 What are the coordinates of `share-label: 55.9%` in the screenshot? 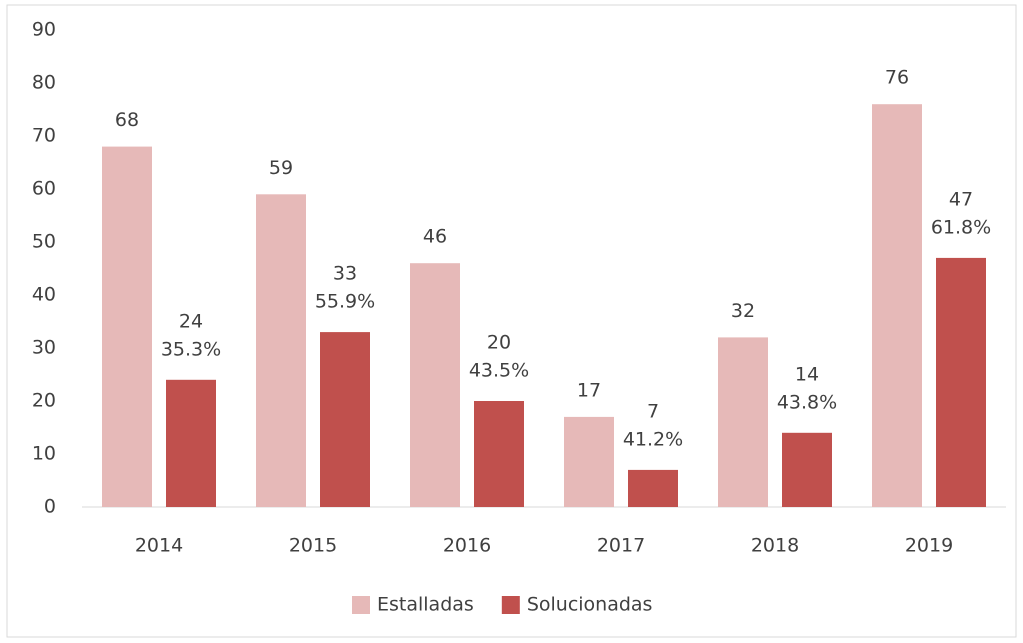 It's located at (345, 302).